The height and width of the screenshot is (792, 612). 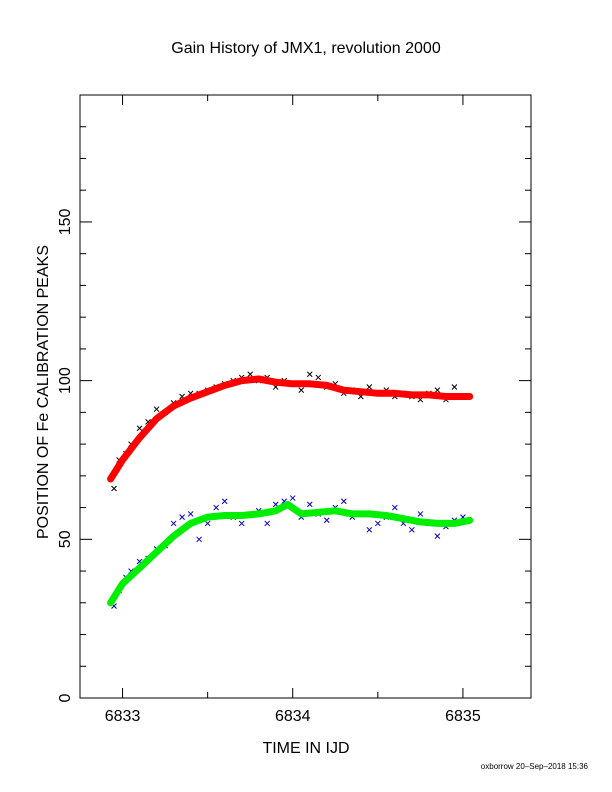 I want to click on footer-stamp: oxborrow 20–Sep–2018 15:36, so click(x=535, y=766).